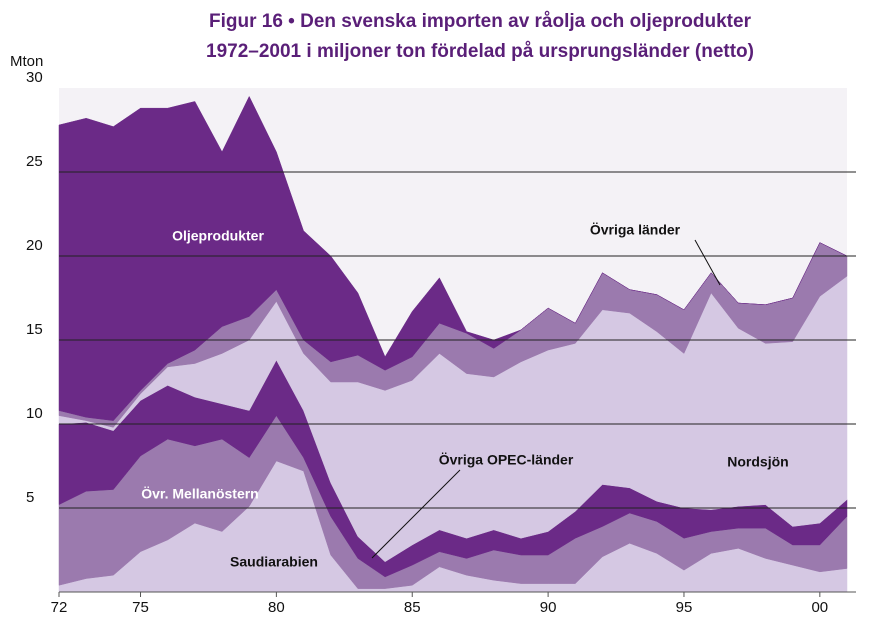 Image resolution: width=869 pixels, height=621 pixels. What do you see at coordinates (757, 462) in the screenshot?
I see `series-label: Nordsjön` at bounding box center [757, 462].